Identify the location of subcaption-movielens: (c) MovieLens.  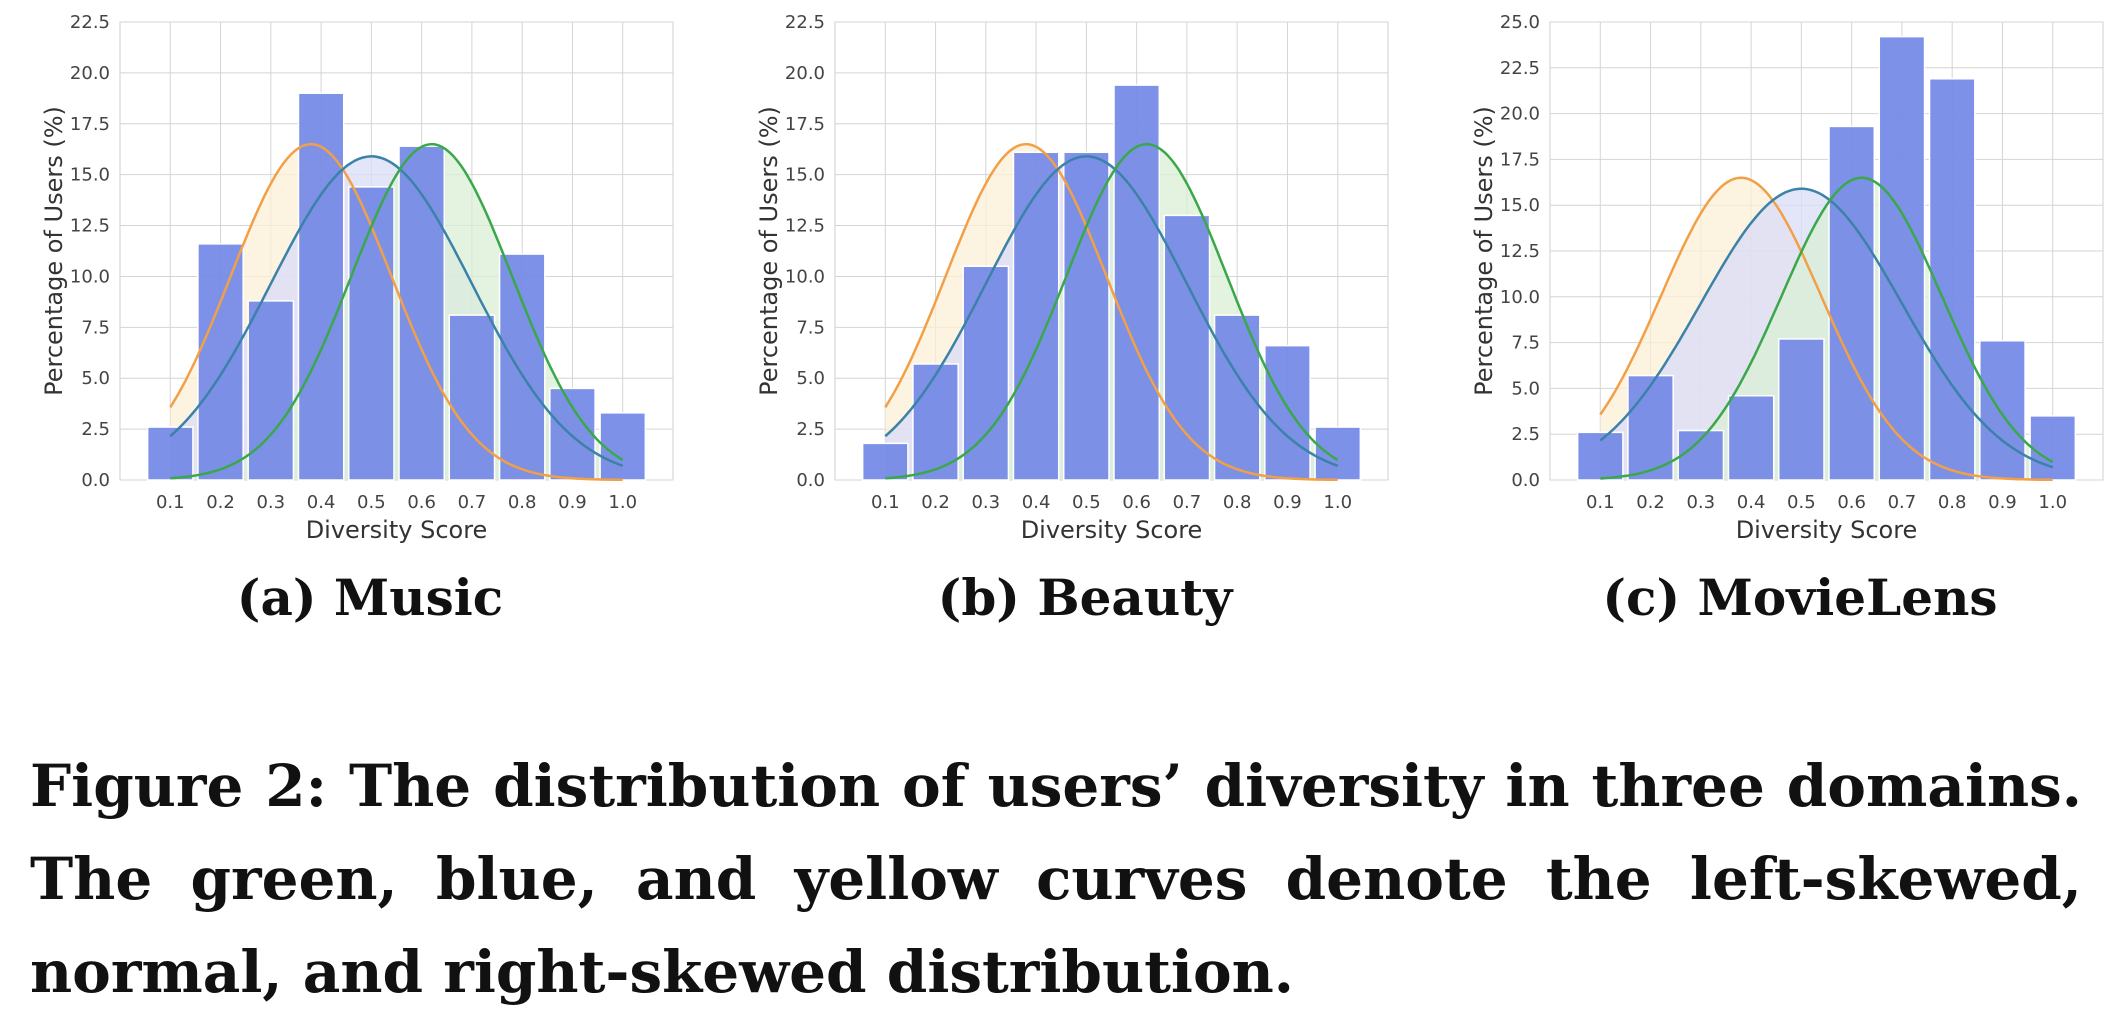
(1800, 597).